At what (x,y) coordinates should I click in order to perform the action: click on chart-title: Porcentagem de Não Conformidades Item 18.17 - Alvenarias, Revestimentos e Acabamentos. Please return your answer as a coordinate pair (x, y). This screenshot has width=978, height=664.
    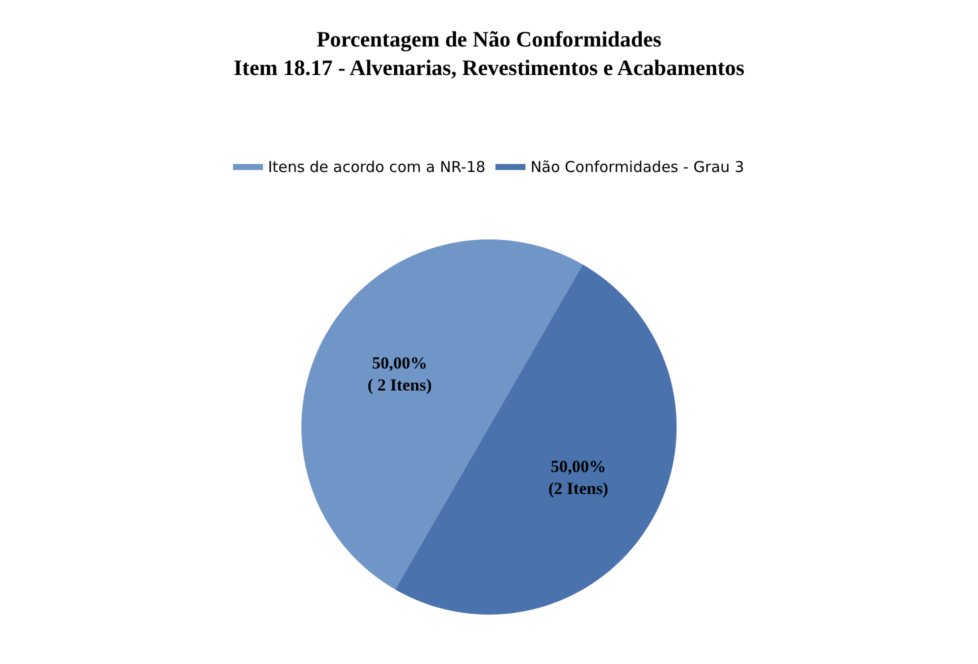
    Looking at the image, I should click on (489, 53).